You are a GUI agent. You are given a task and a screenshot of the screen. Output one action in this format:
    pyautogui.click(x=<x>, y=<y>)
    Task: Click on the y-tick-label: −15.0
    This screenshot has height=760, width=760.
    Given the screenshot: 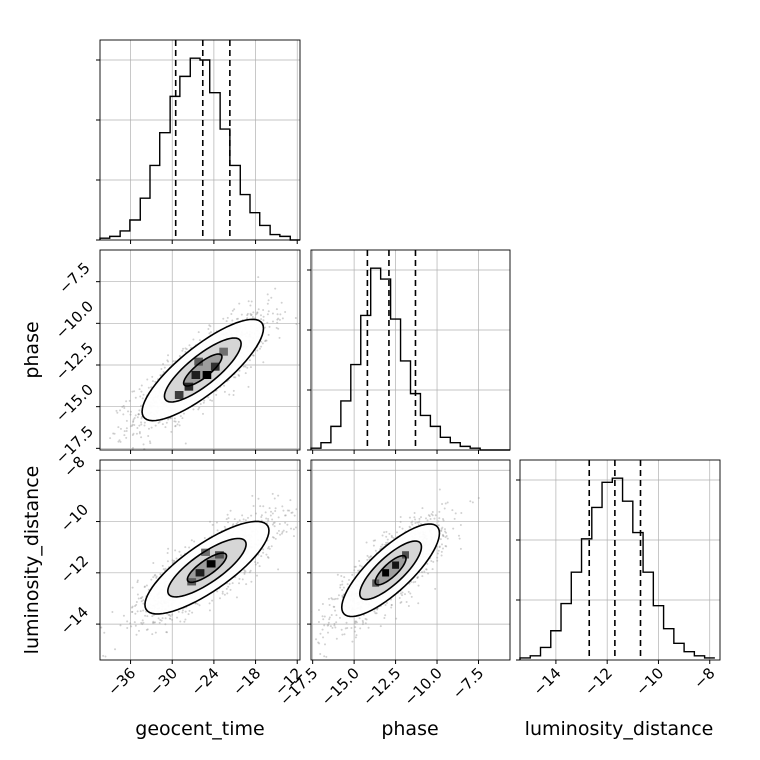 What is the action you would take?
    pyautogui.click(x=74, y=403)
    